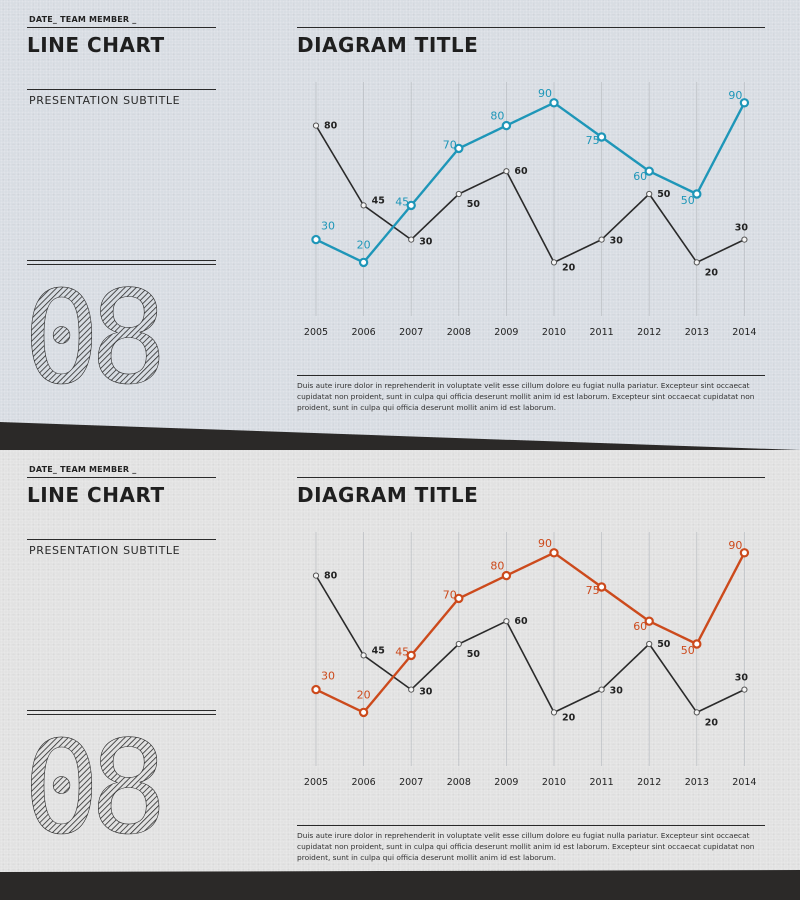  I want to click on x-tick-label: 2014, so click(744, 782).